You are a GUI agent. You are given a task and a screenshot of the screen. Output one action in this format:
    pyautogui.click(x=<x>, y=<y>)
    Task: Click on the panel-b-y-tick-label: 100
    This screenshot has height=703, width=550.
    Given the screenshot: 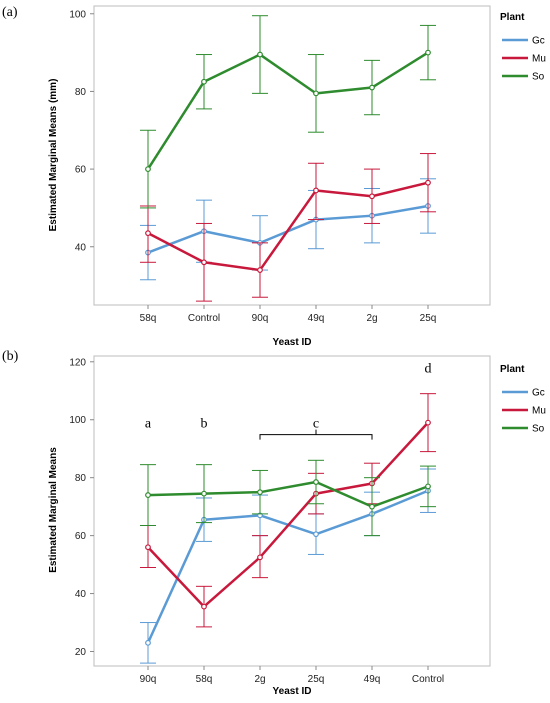 What is the action you would take?
    pyautogui.click(x=77, y=420)
    